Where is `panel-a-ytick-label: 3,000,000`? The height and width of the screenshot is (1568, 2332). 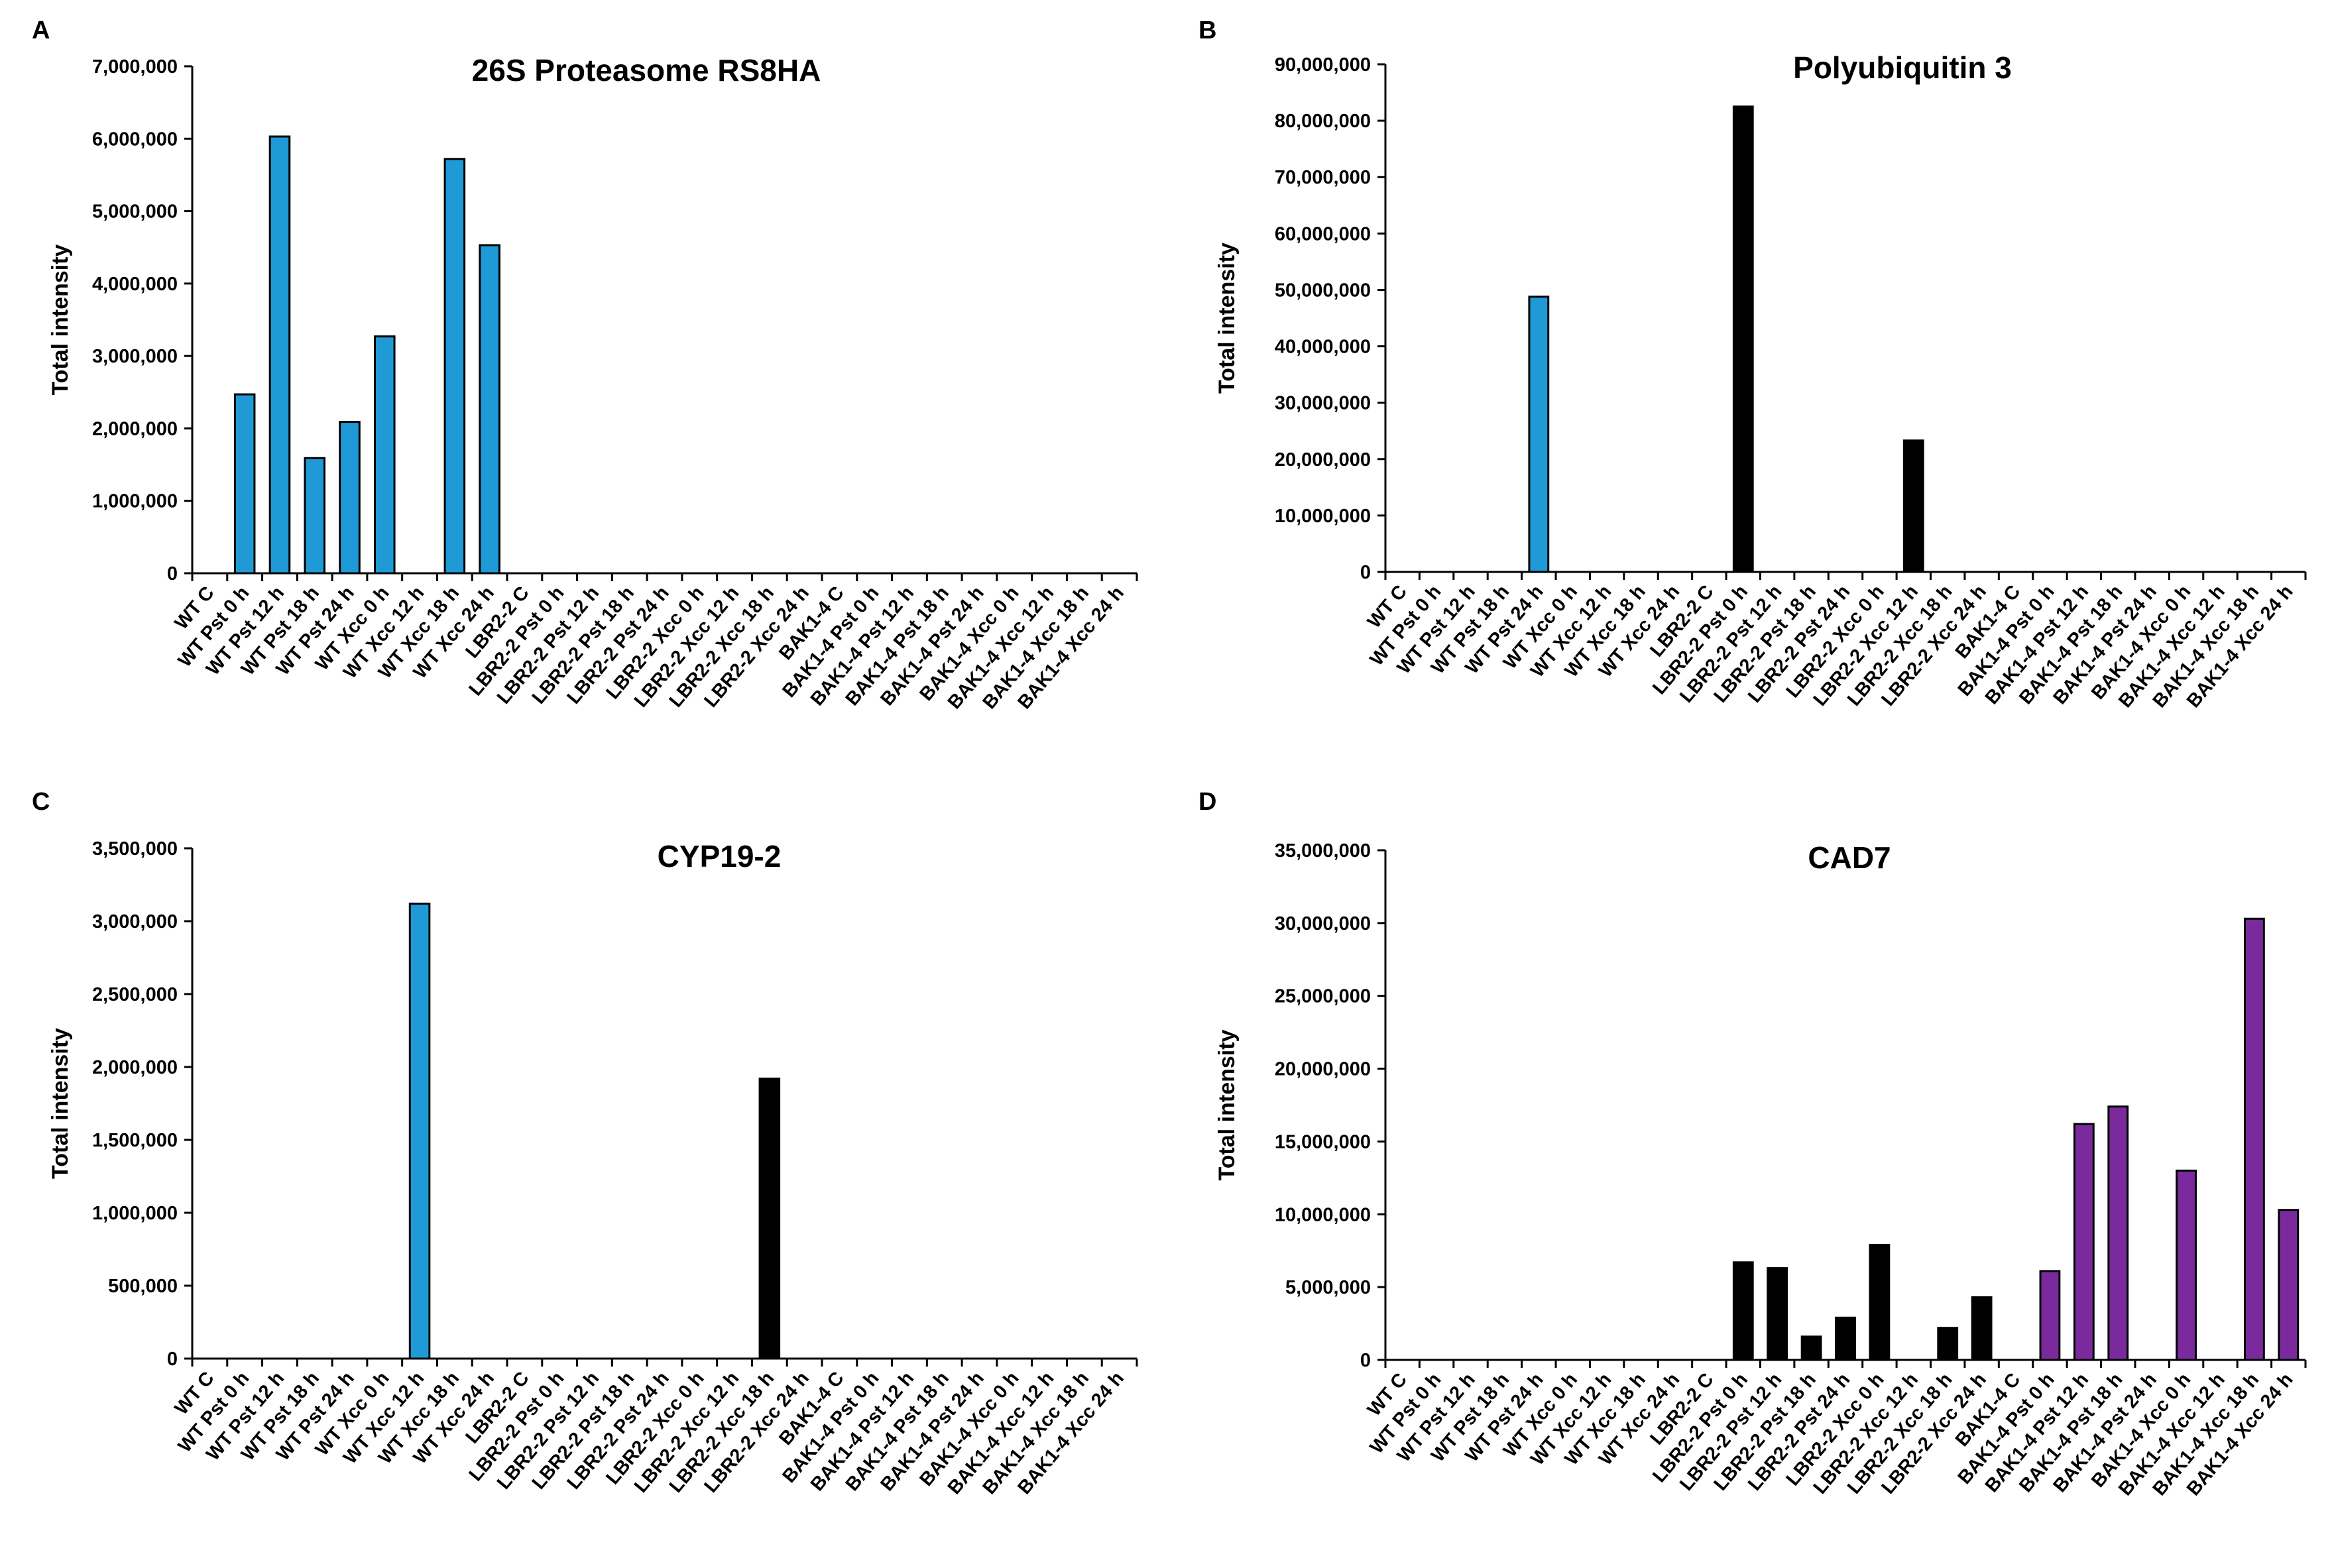 panel-a-ytick-label: 3,000,000 is located at coordinates (135, 356).